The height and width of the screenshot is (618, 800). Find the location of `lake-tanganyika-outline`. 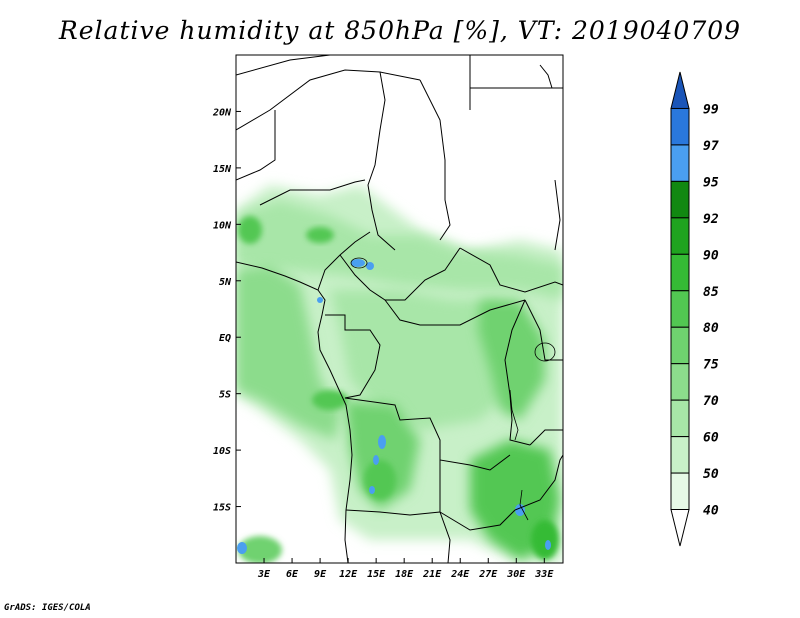

lake-tanganyika-outline is located at coordinates (514, 415).